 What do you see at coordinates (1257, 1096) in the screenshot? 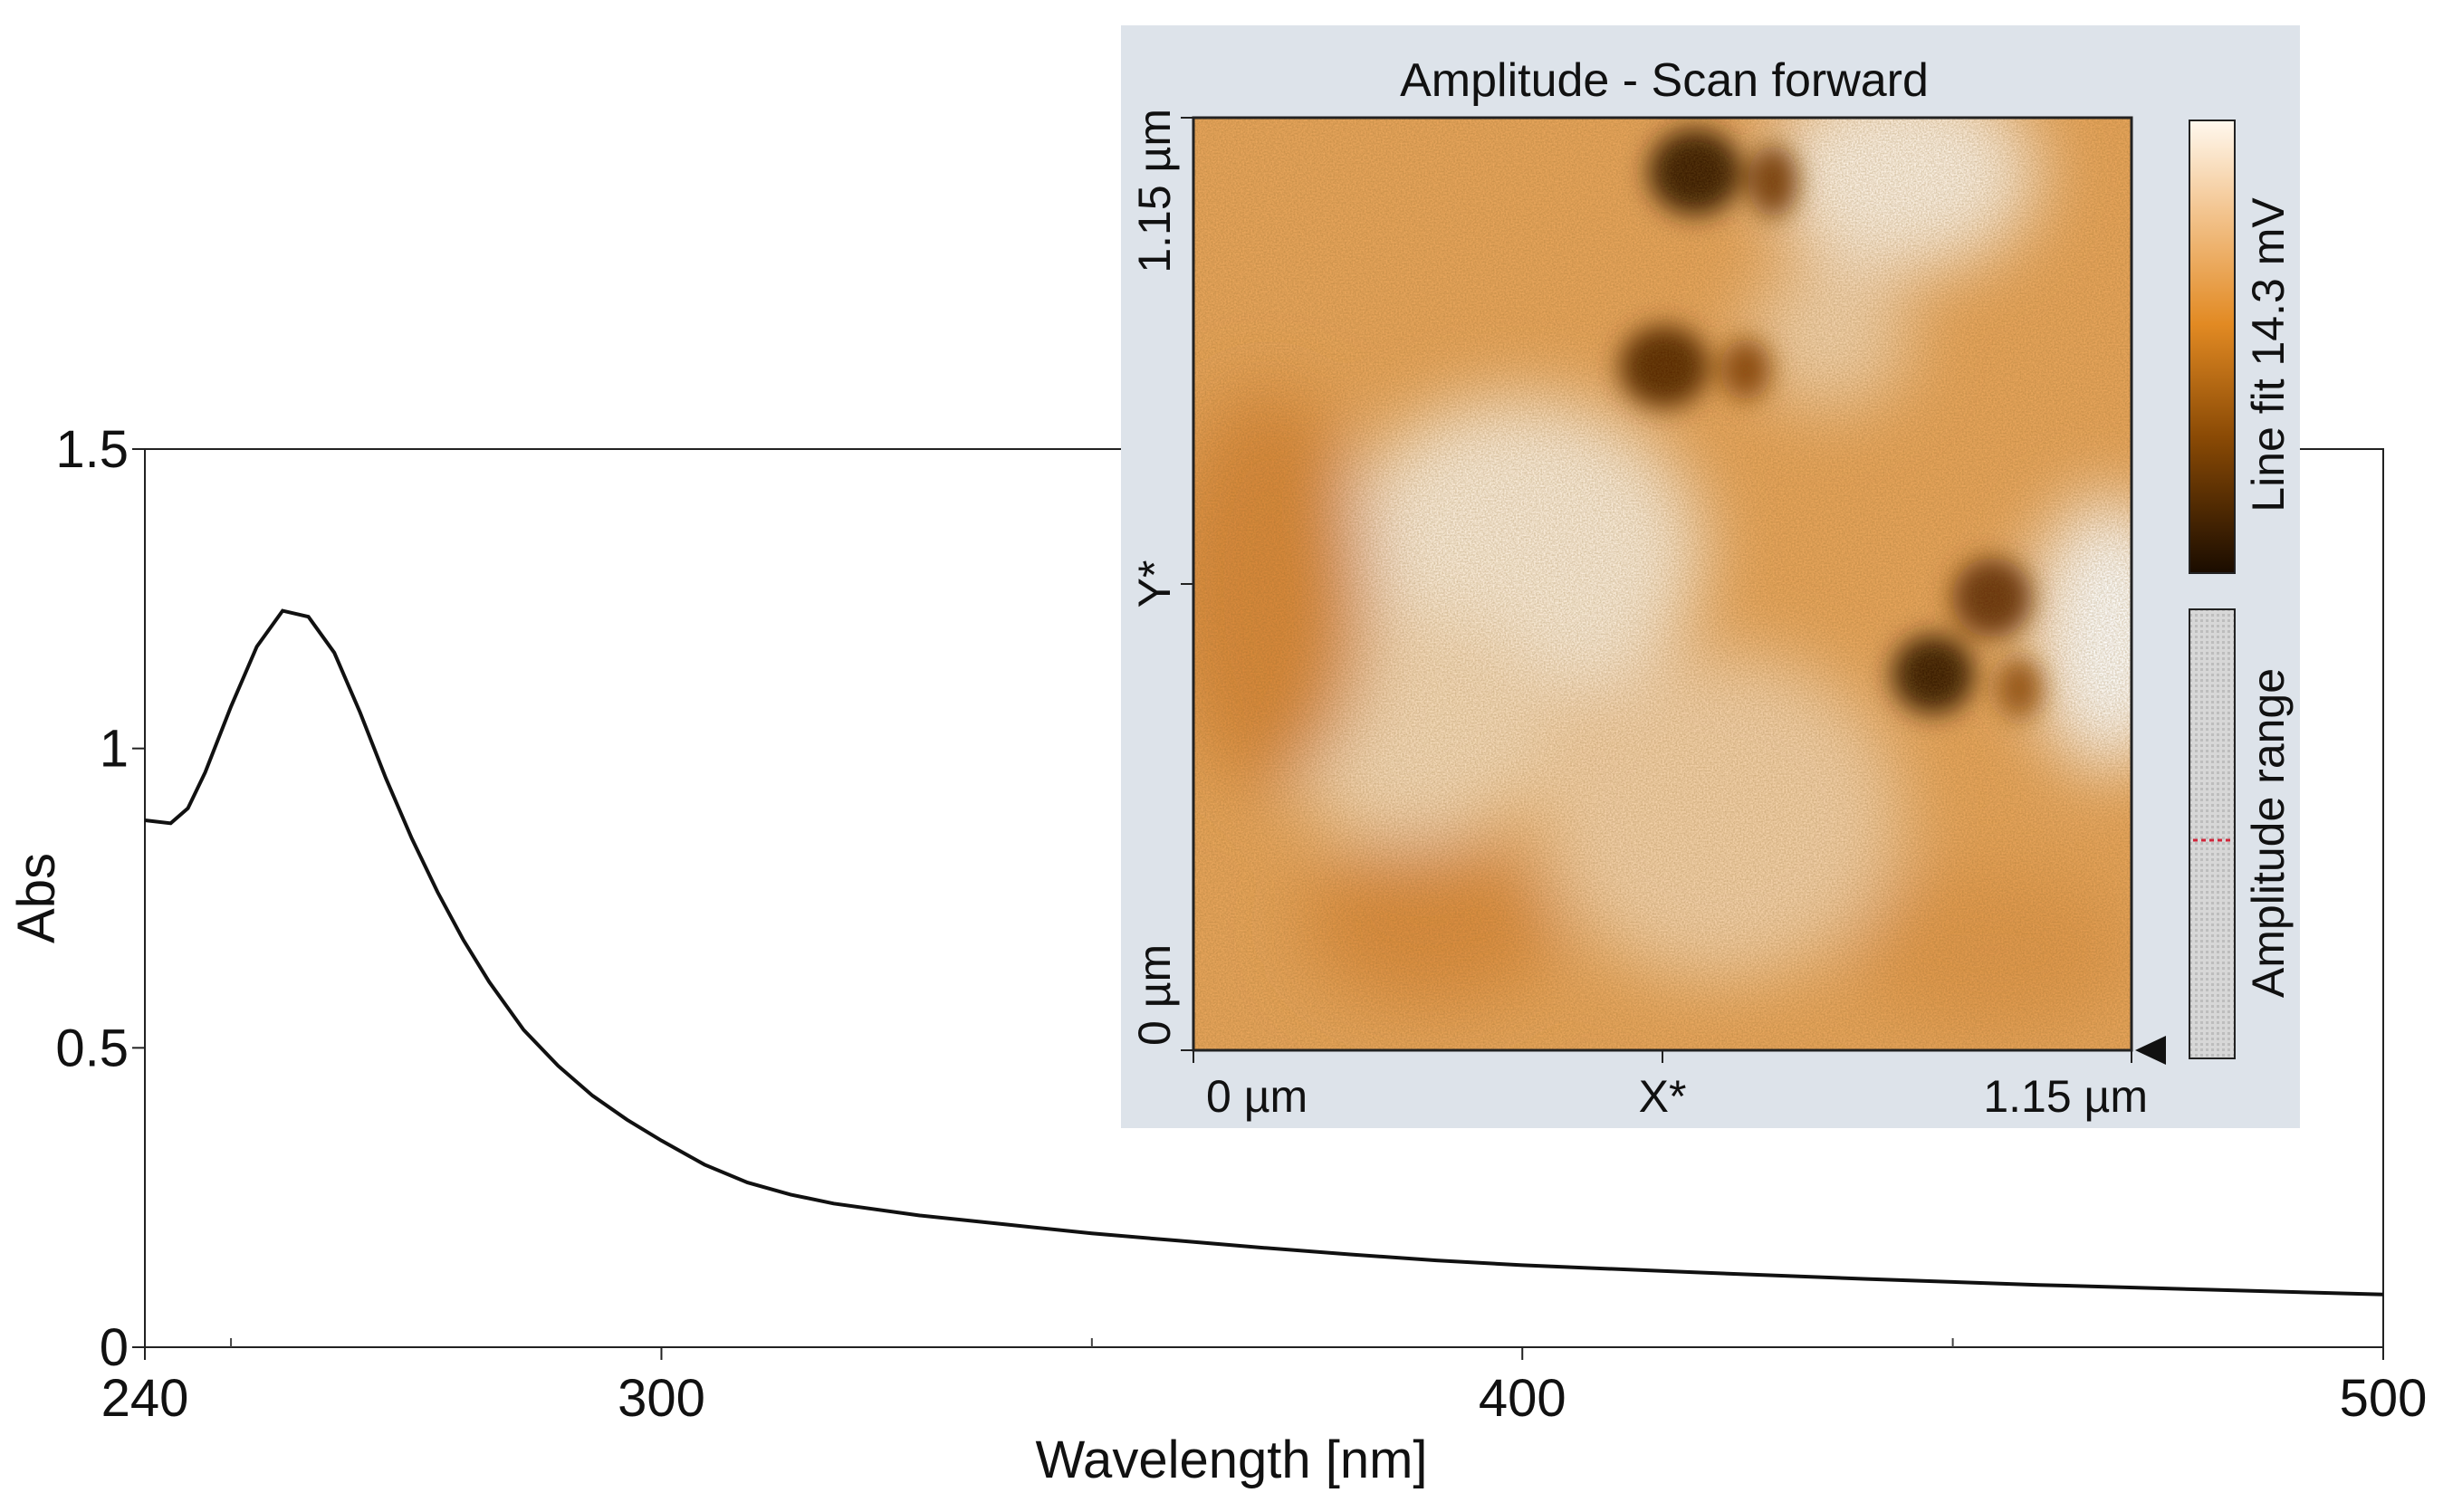
I see `inset-x-tick-min: 0 µm` at bounding box center [1257, 1096].